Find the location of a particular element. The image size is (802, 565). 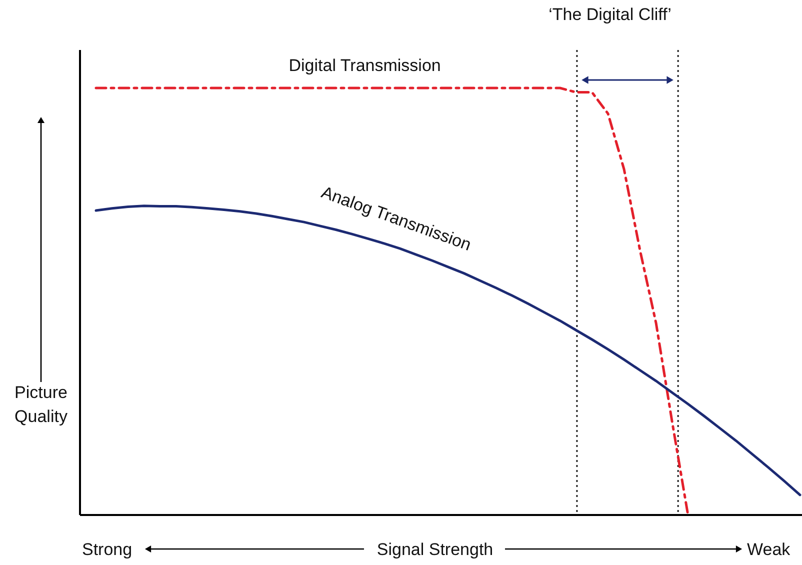

x-axis-title: Signal Strength is located at coordinates (435, 549).